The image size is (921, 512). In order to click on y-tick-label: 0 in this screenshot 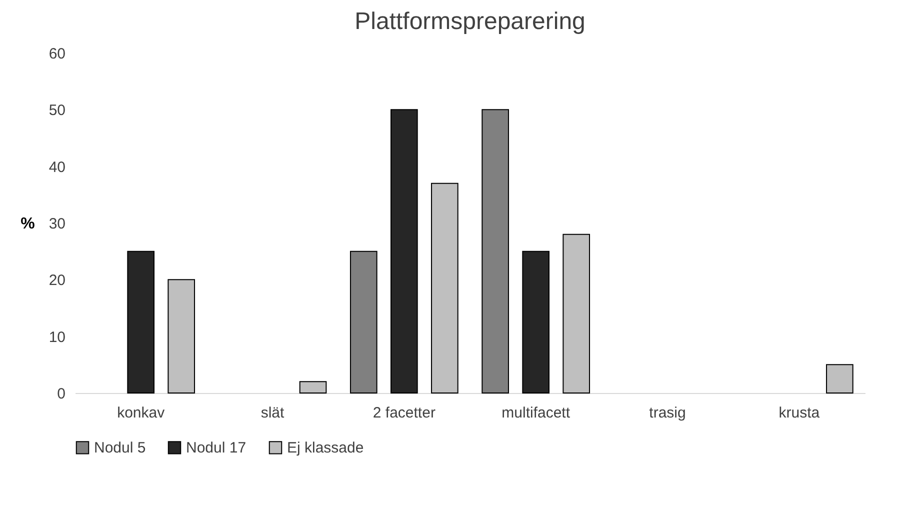, I will do `click(61, 394)`.